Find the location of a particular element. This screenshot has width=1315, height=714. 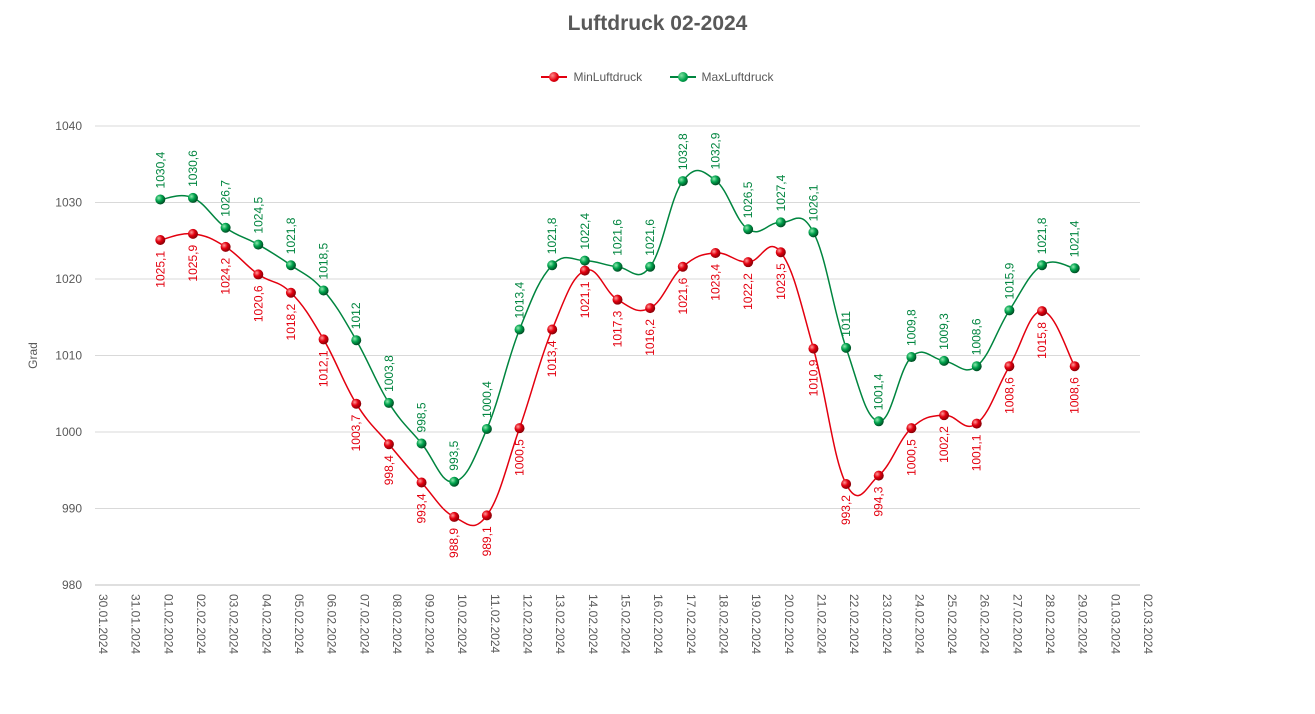

x-tick-label: 22.02.2024 is located at coordinates (854, 624).